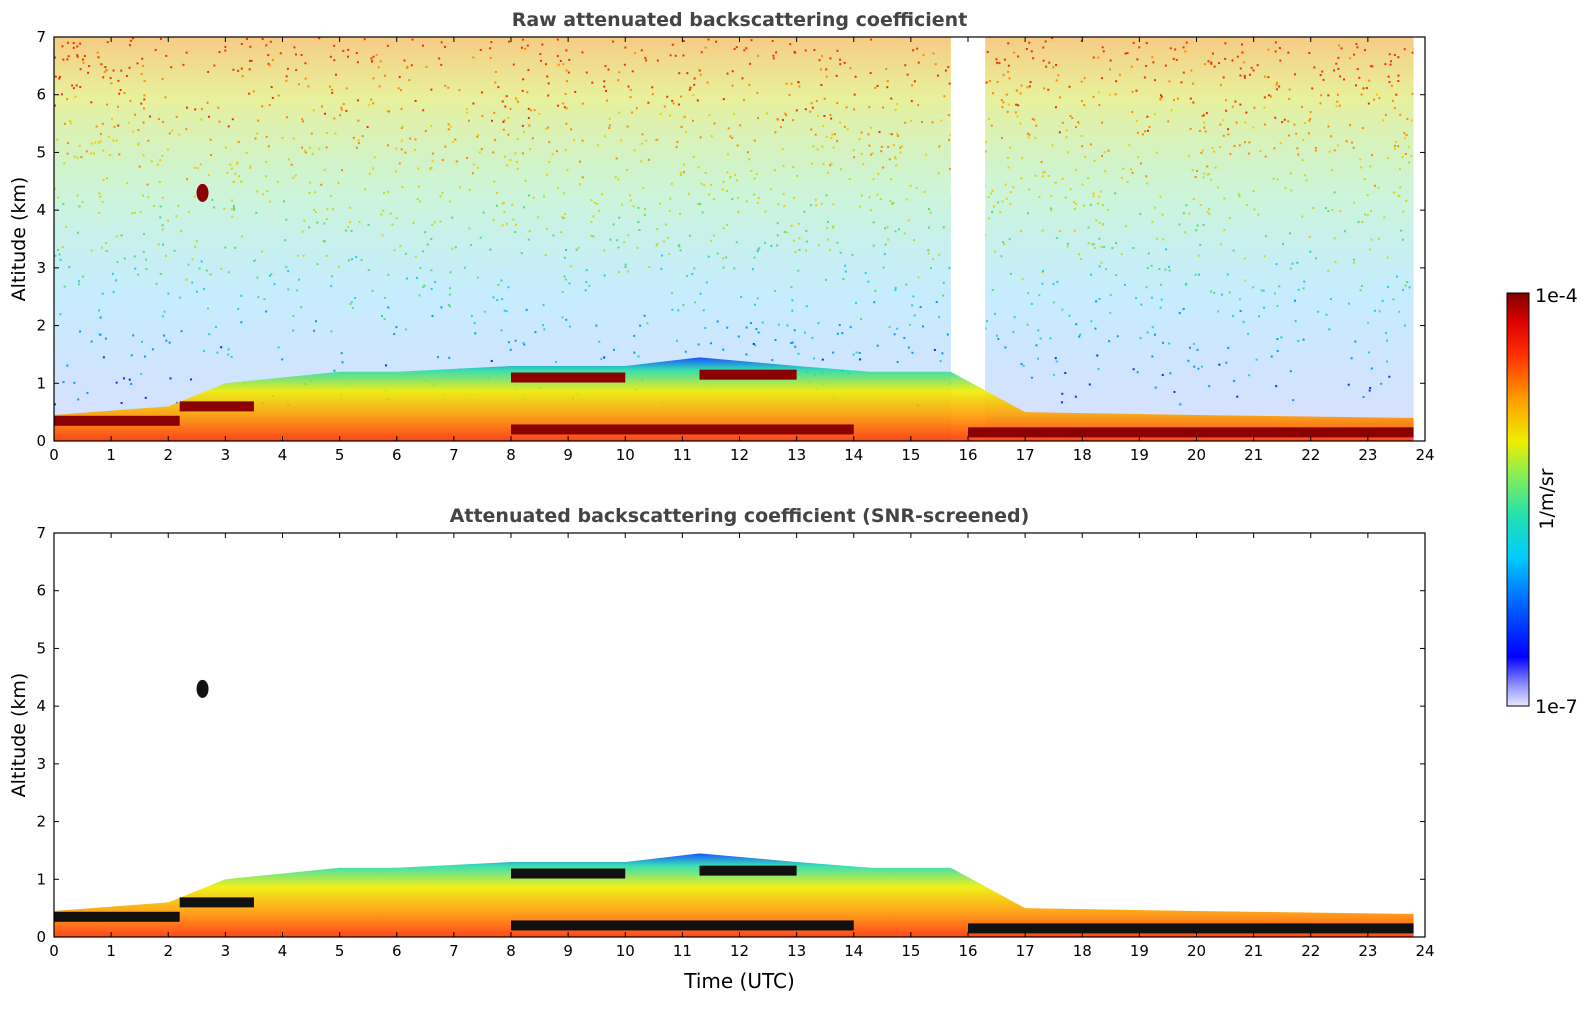 The height and width of the screenshot is (1020, 1595). What do you see at coordinates (202, 688) in the screenshot?
I see `elevated-feature` at bounding box center [202, 688].